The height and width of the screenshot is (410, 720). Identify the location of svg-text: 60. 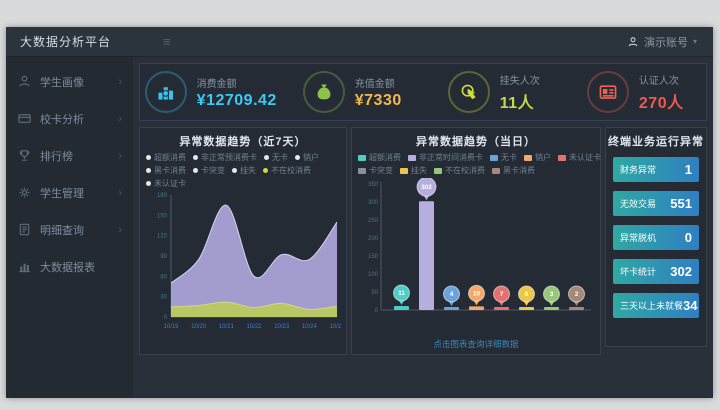
(163, 277).